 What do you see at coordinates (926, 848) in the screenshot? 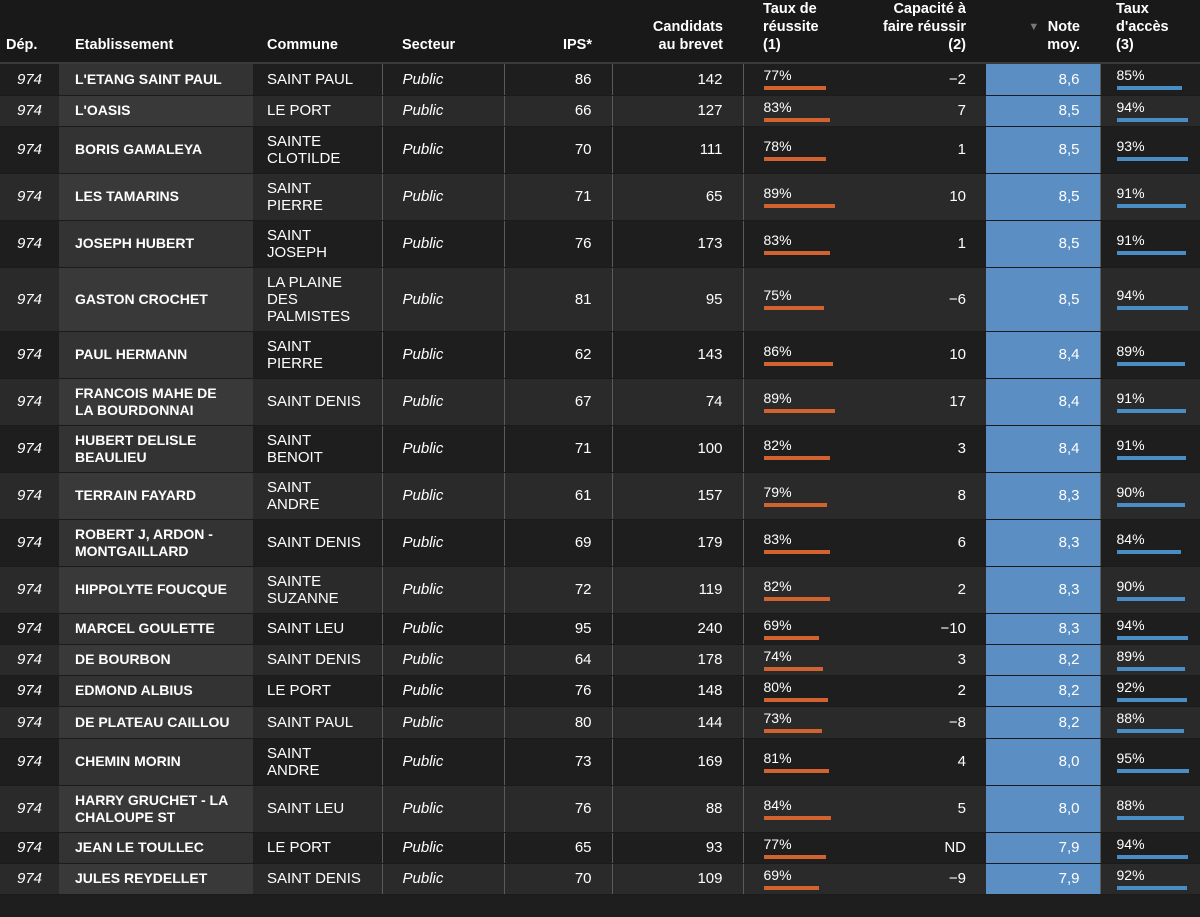
I see `cell-capacite: ND` at bounding box center [926, 848].